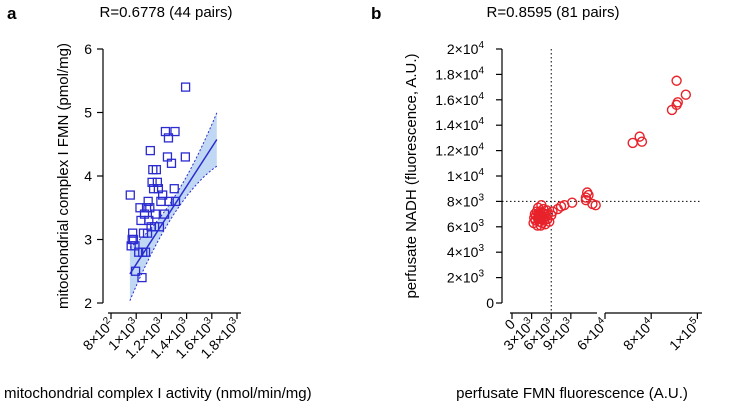 The width and height of the screenshot is (751, 407). What do you see at coordinates (610, 153) in the screenshot?
I see `panel-b-points` at bounding box center [610, 153].